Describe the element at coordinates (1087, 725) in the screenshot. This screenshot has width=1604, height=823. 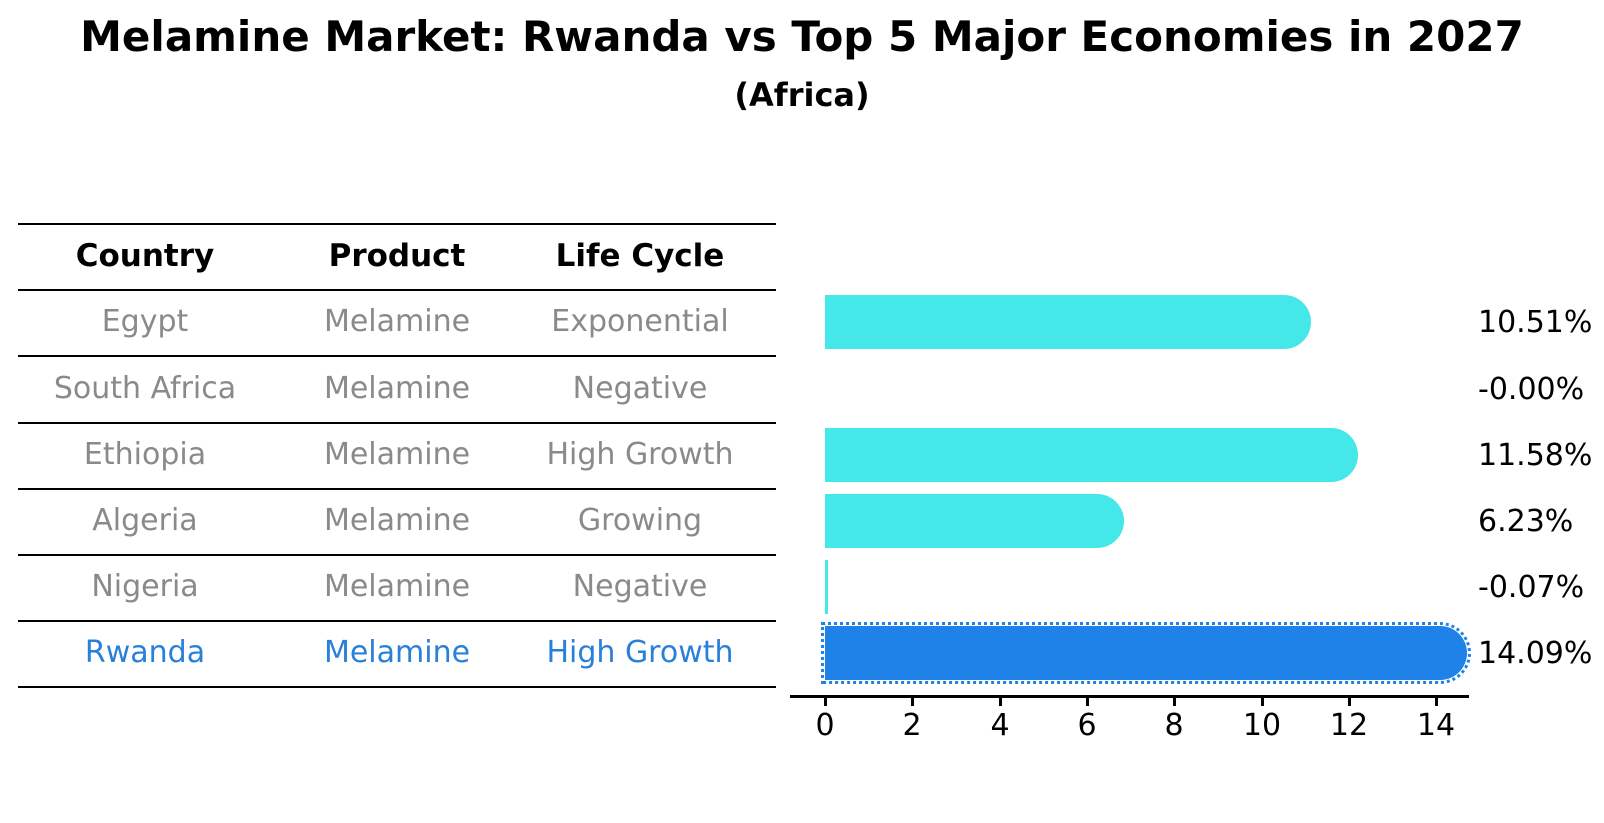
I see `x-tick-label: 6` at that location.